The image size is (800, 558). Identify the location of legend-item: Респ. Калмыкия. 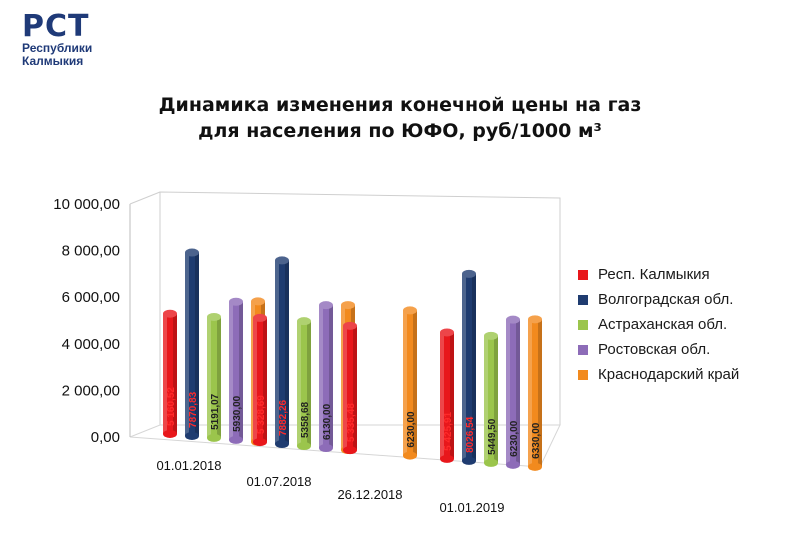
(658, 274).